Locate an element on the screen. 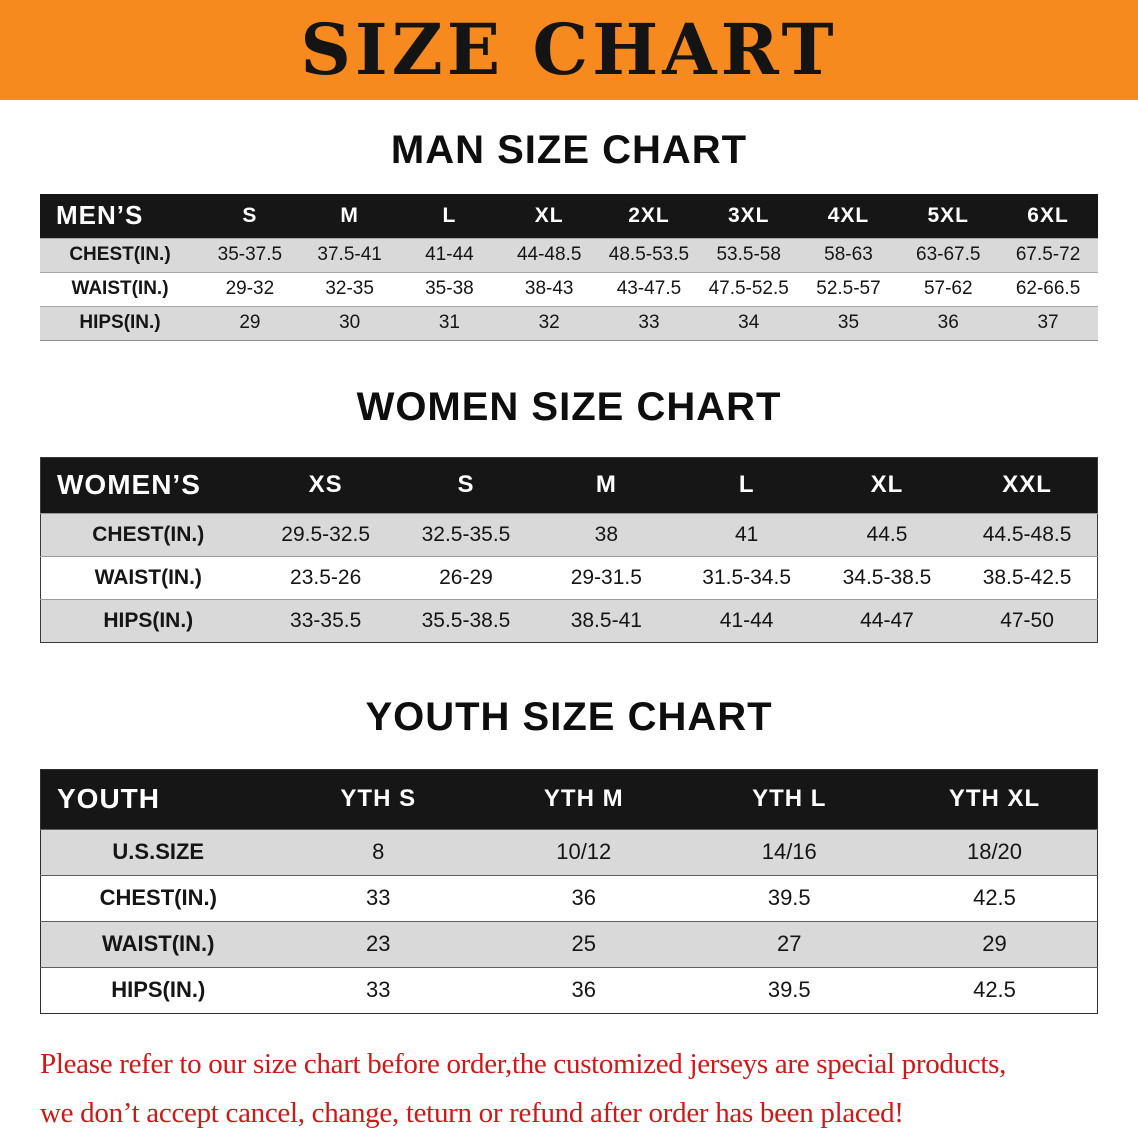  size-chart-banner: SIZE CHART is located at coordinates (569, 50).